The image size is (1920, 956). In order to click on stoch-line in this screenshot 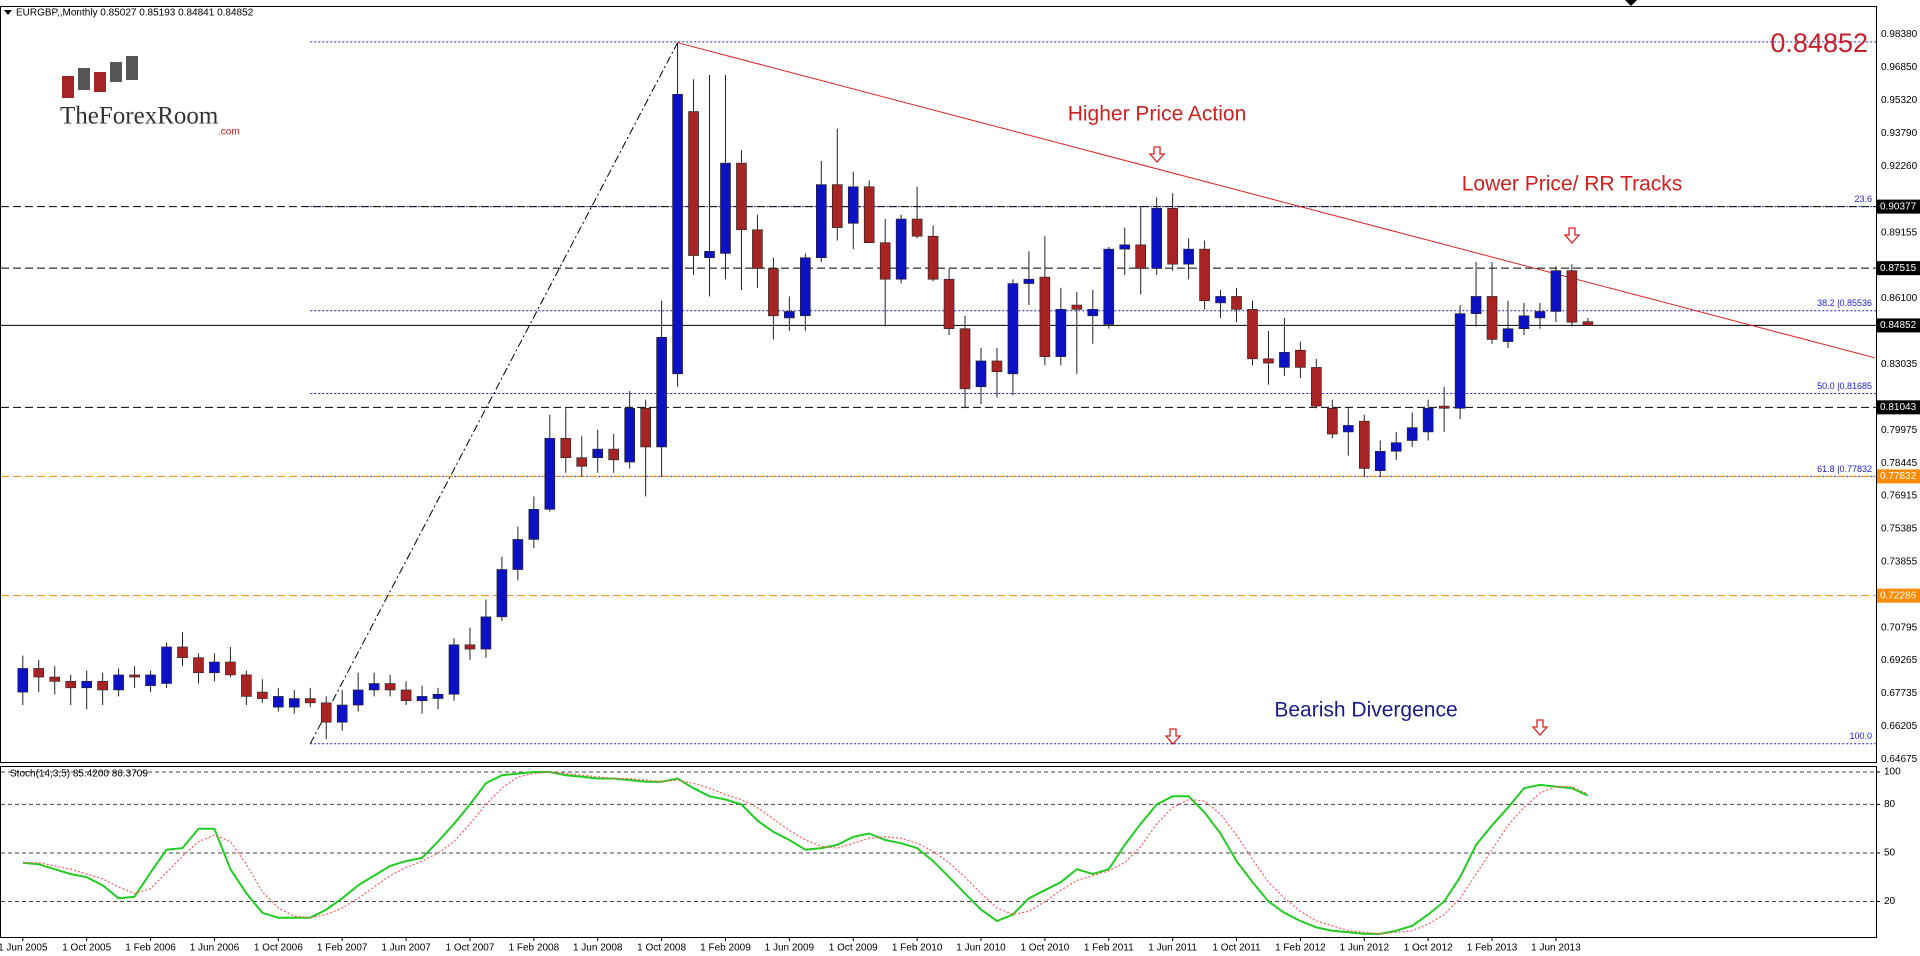, I will do `click(805, 853)`.